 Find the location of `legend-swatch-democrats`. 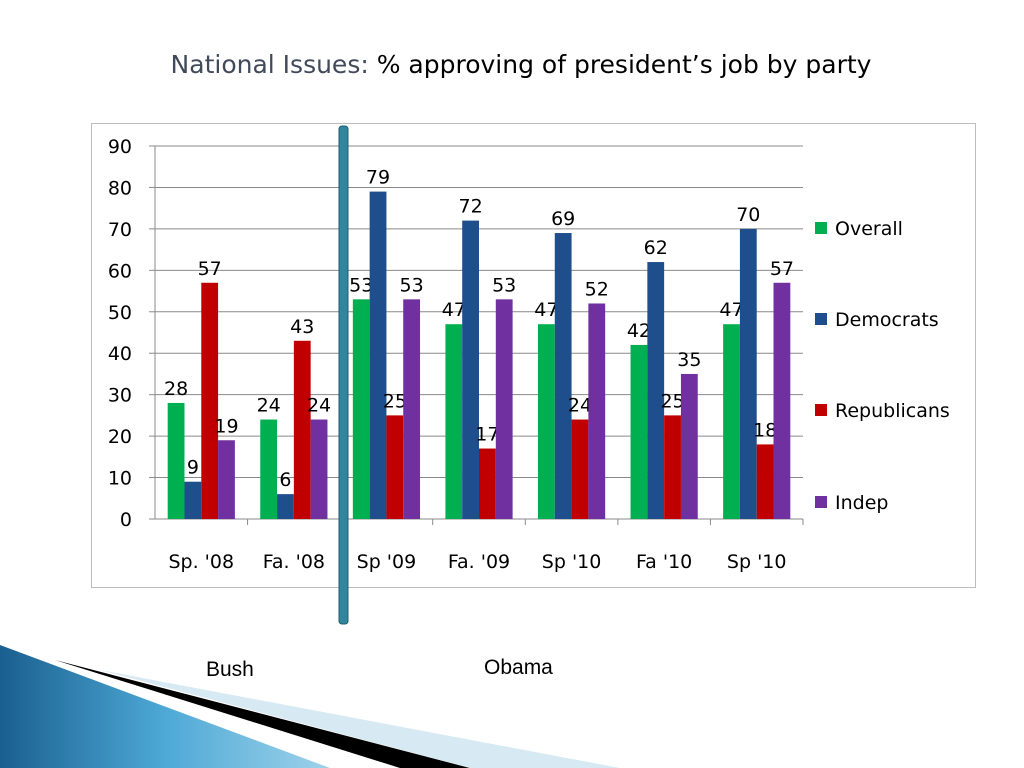

legend-swatch-democrats is located at coordinates (821, 319).